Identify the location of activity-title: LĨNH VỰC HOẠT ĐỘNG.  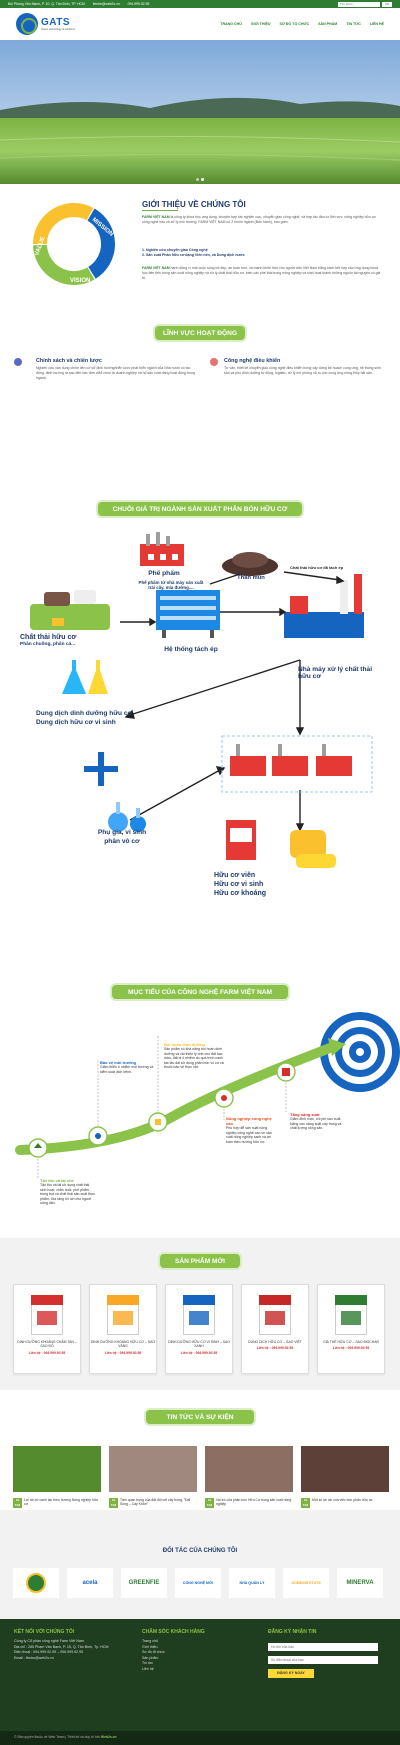
(200, 333).